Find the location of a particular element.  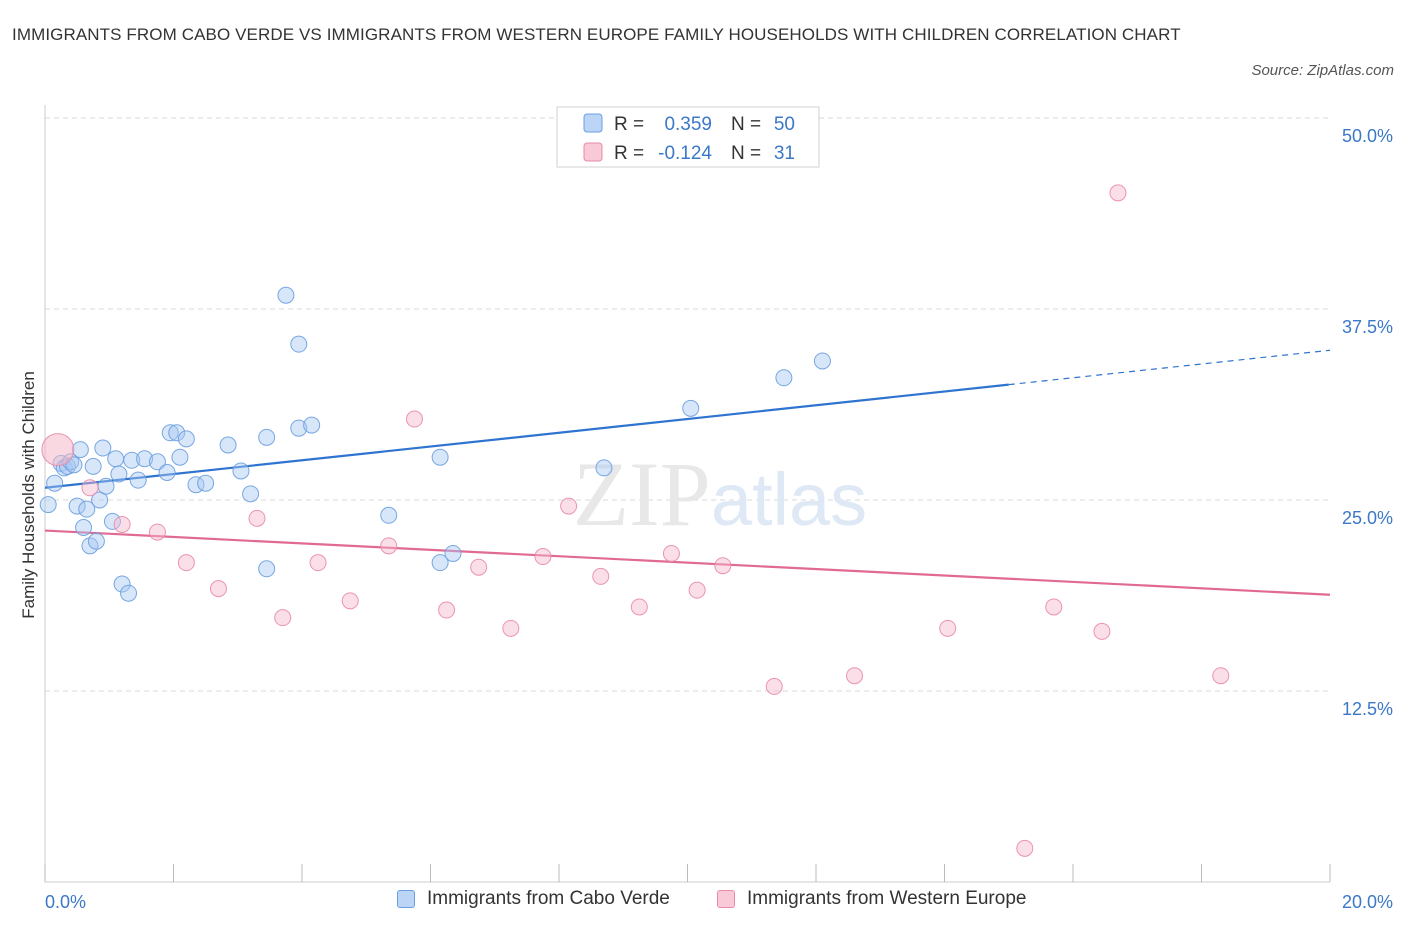

legend-swatch-cabo-verde is located at coordinates (406, 899).